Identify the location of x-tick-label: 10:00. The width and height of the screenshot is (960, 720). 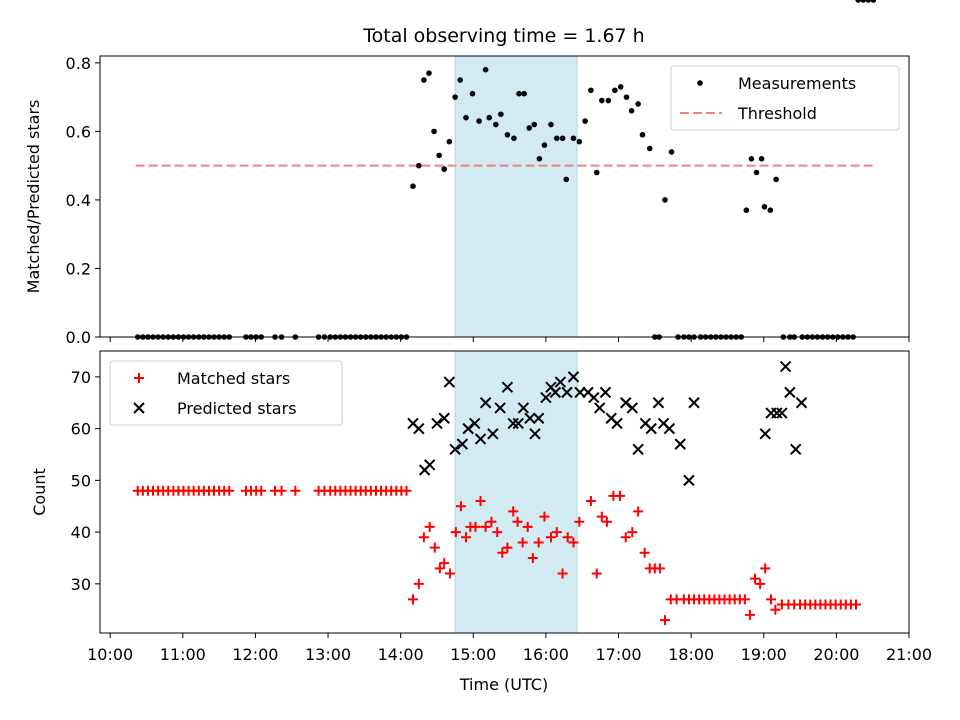
(110, 654).